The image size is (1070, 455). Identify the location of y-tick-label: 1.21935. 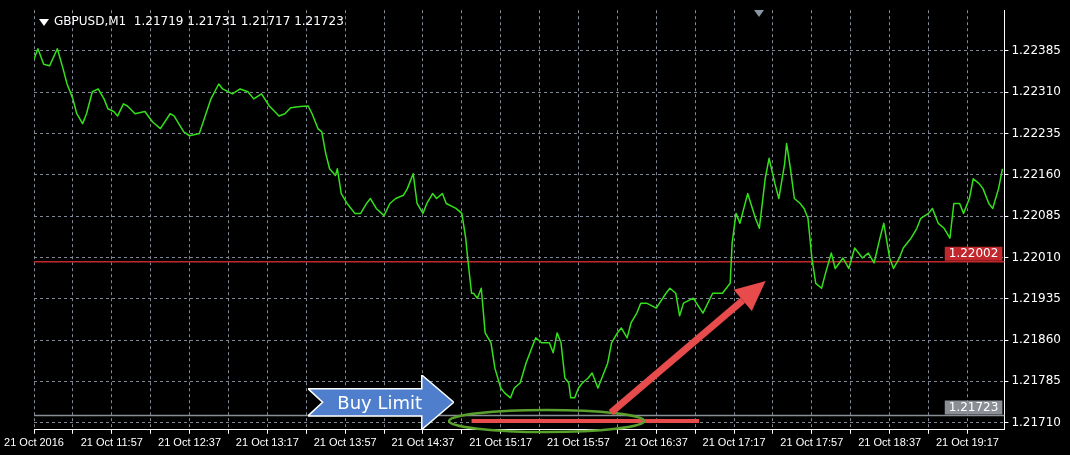
(1036, 297).